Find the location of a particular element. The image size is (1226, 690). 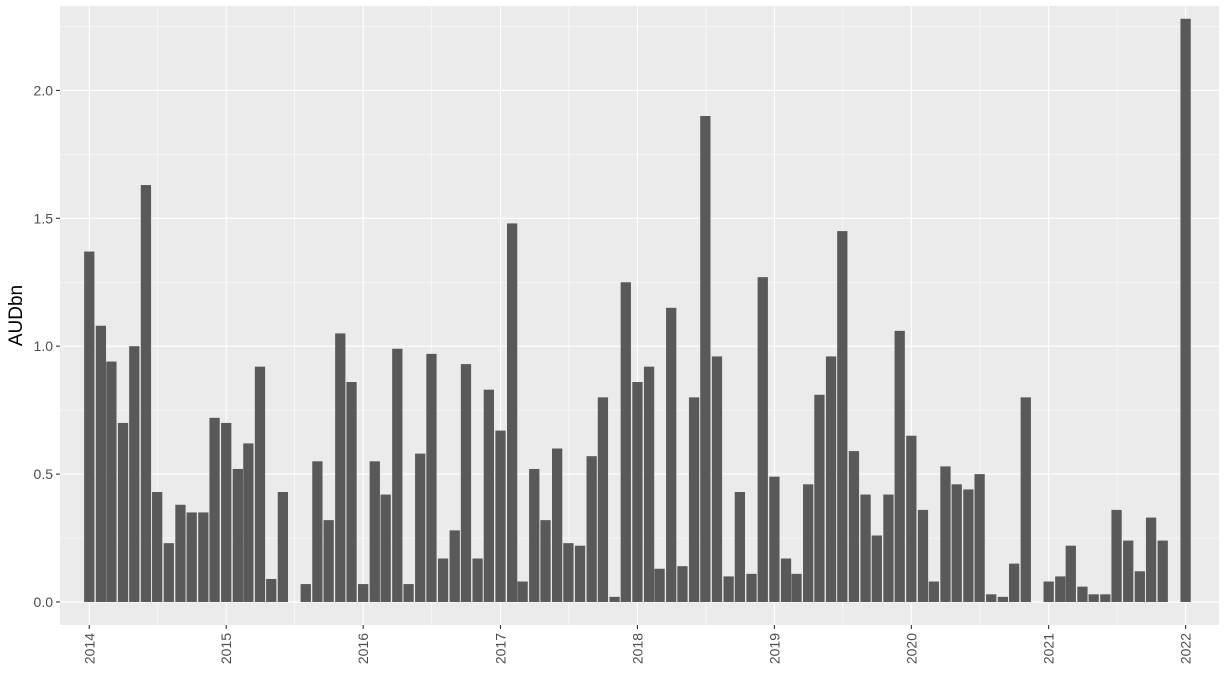

x-tick-label: 2014 is located at coordinates (89, 648).